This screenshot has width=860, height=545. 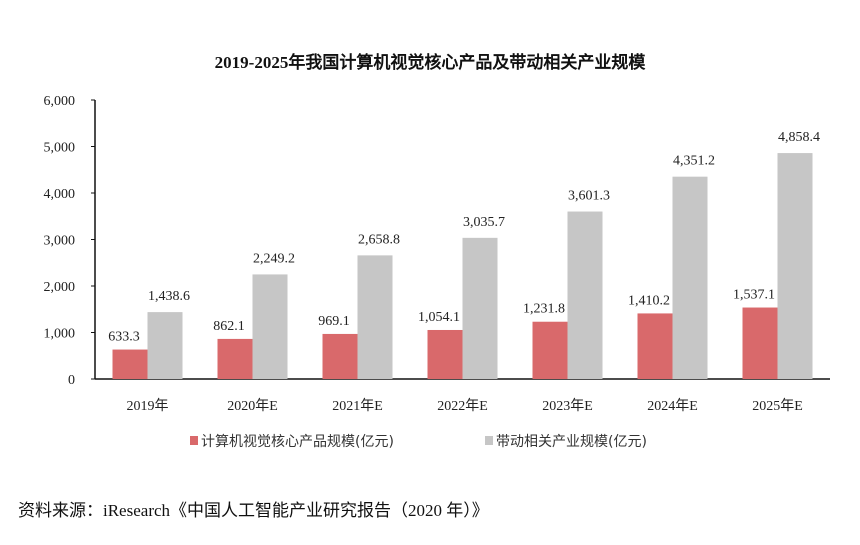 I want to click on legend-label: 带动相关产业规模(亿元), so click(x=571, y=442).